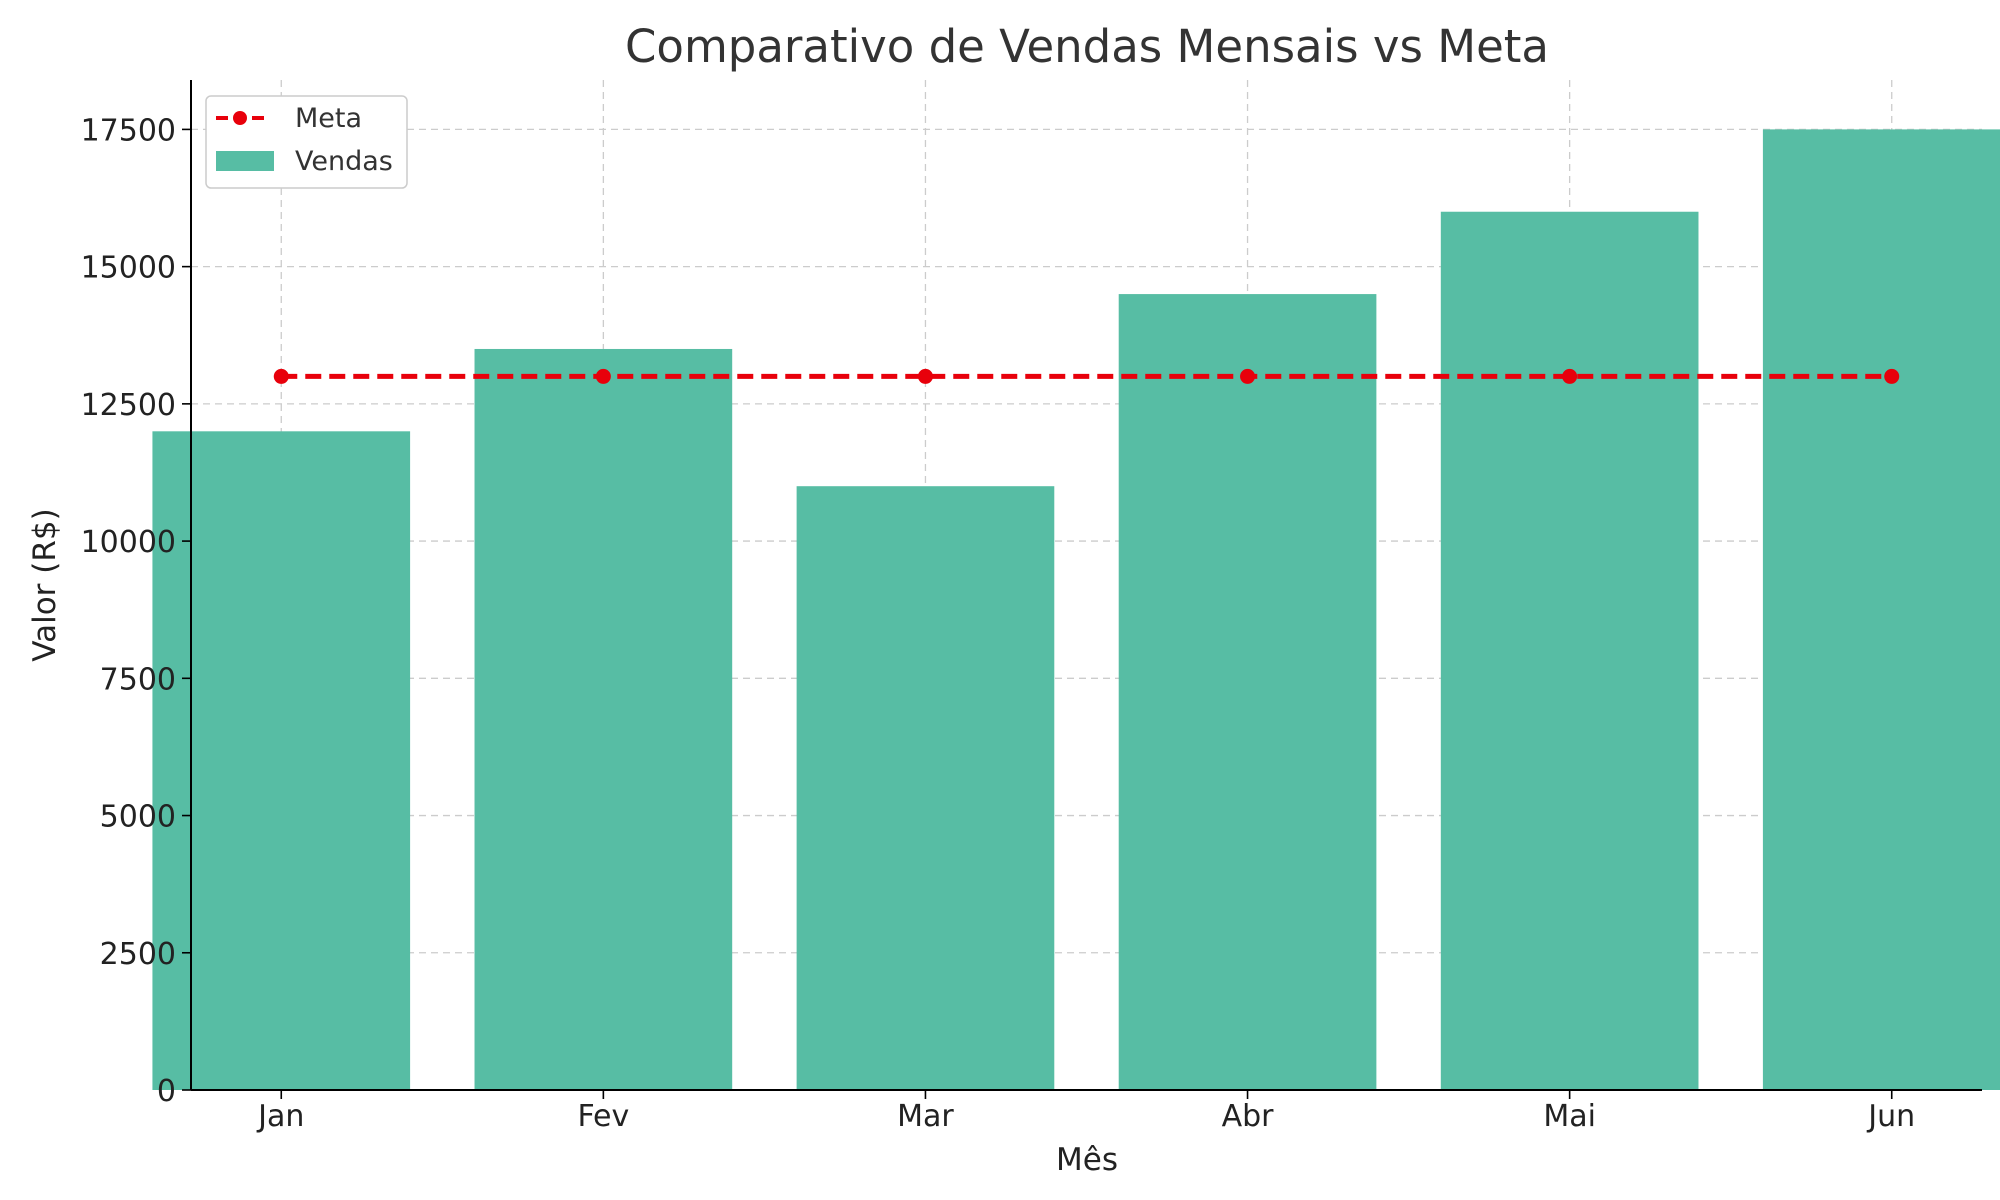 This screenshot has height=1200, width=2000. What do you see at coordinates (128, 130) in the screenshot?
I see `y-tick-label: 17500` at bounding box center [128, 130].